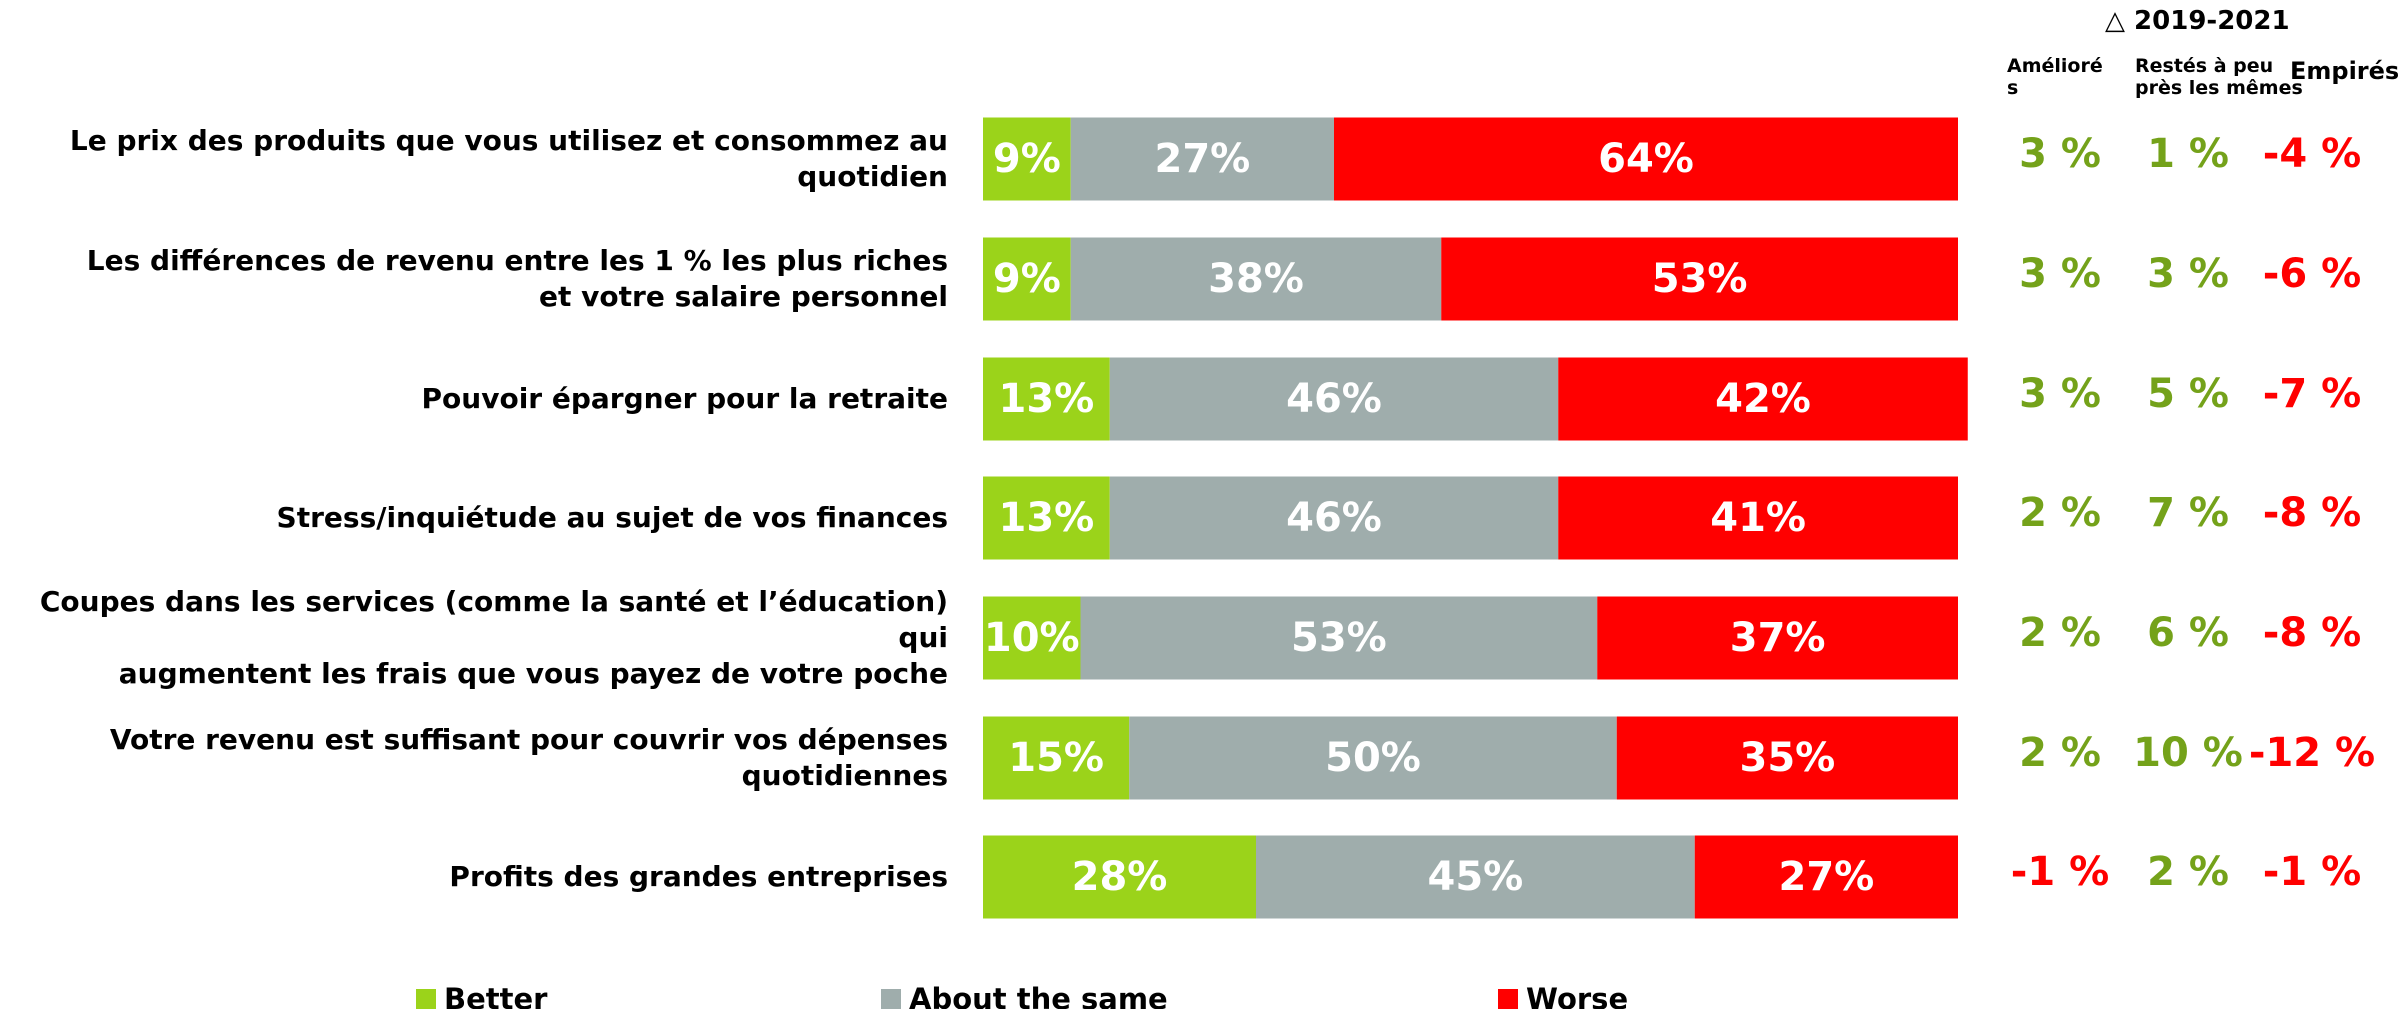  I want to click on data-label: 64%, so click(1646, 159).